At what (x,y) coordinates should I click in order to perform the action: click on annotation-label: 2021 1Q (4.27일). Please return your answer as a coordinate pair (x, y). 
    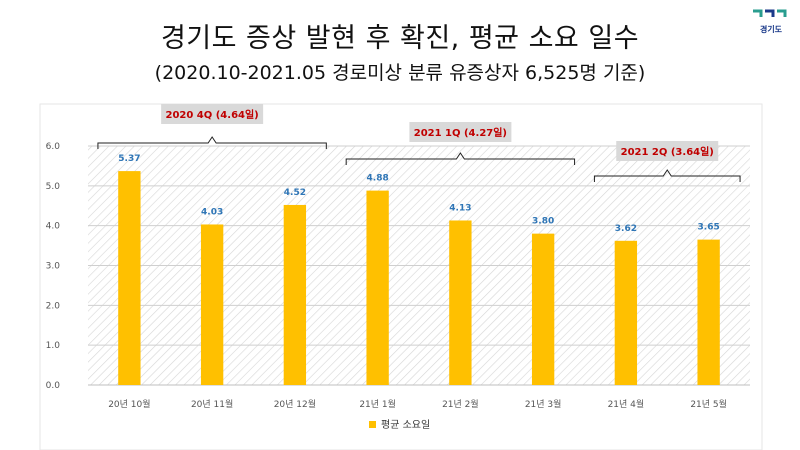
    Looking at the image, I should click on (460, 132).